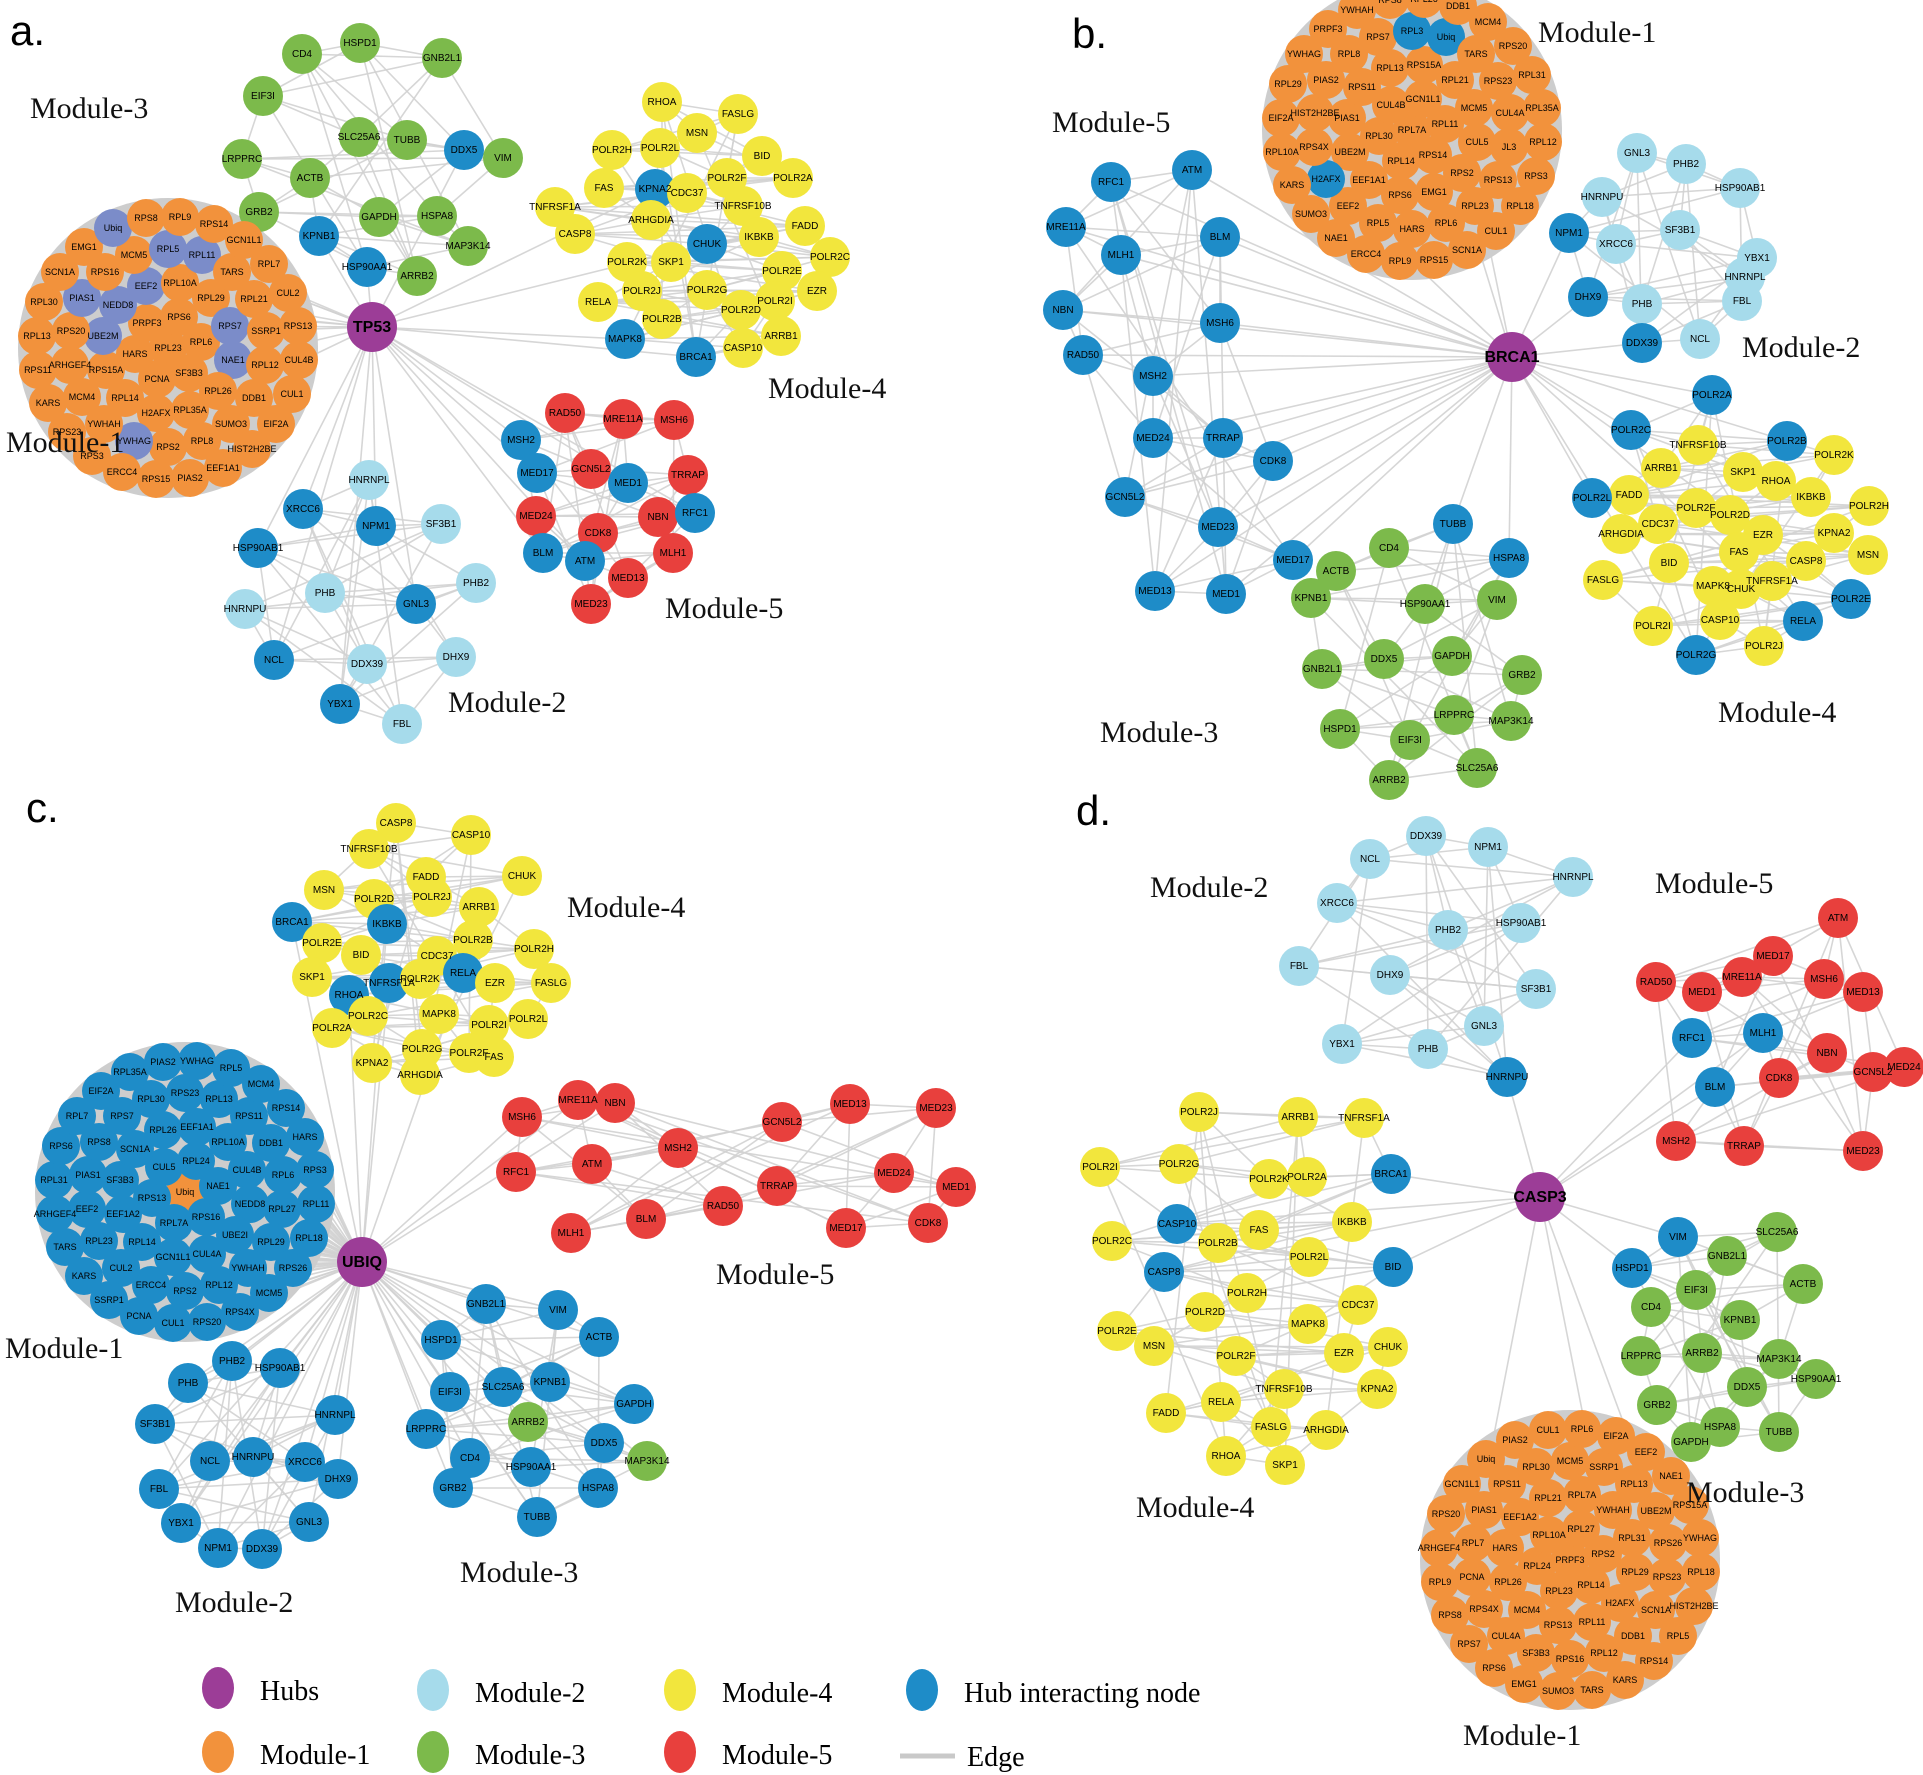 Image resolution: width=1923 pixels, height=1775 pixels. Describe the element at coordinates (1337, 903) in the screenshot. I see `node-XRCC6` at that location.